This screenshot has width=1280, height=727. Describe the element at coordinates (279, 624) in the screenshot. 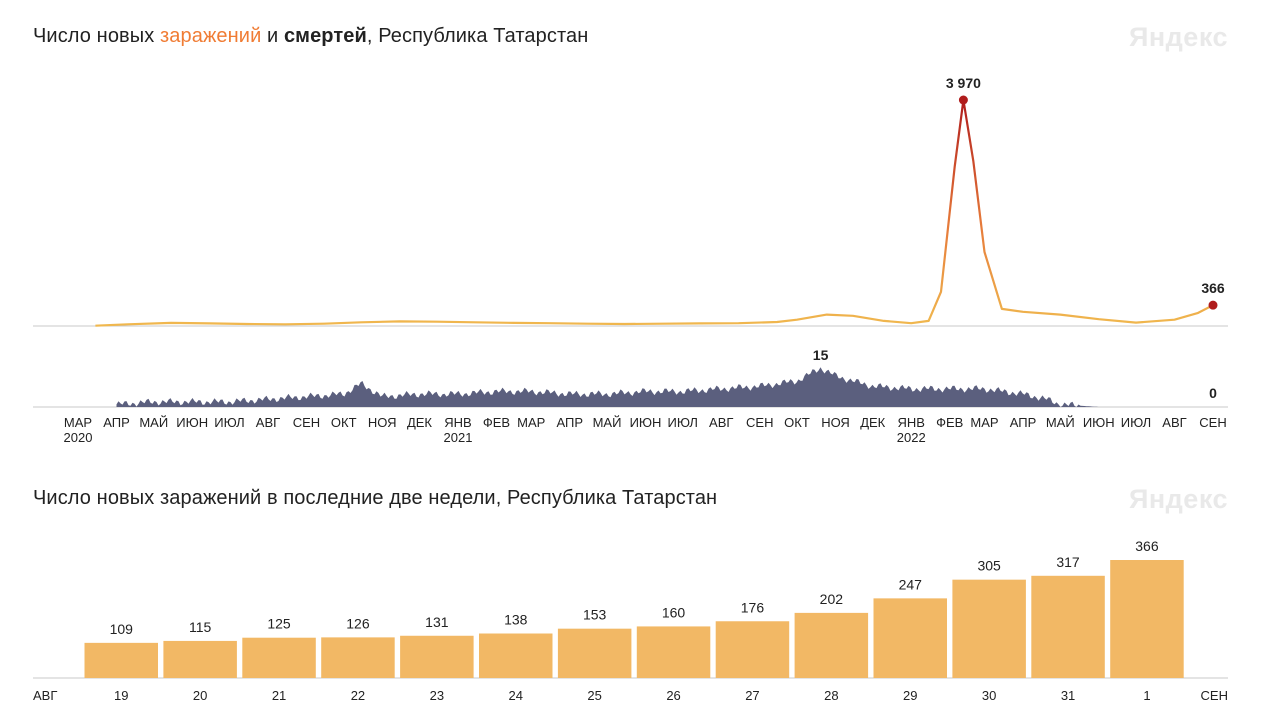

I see `bar-value-label: 125` at that location.